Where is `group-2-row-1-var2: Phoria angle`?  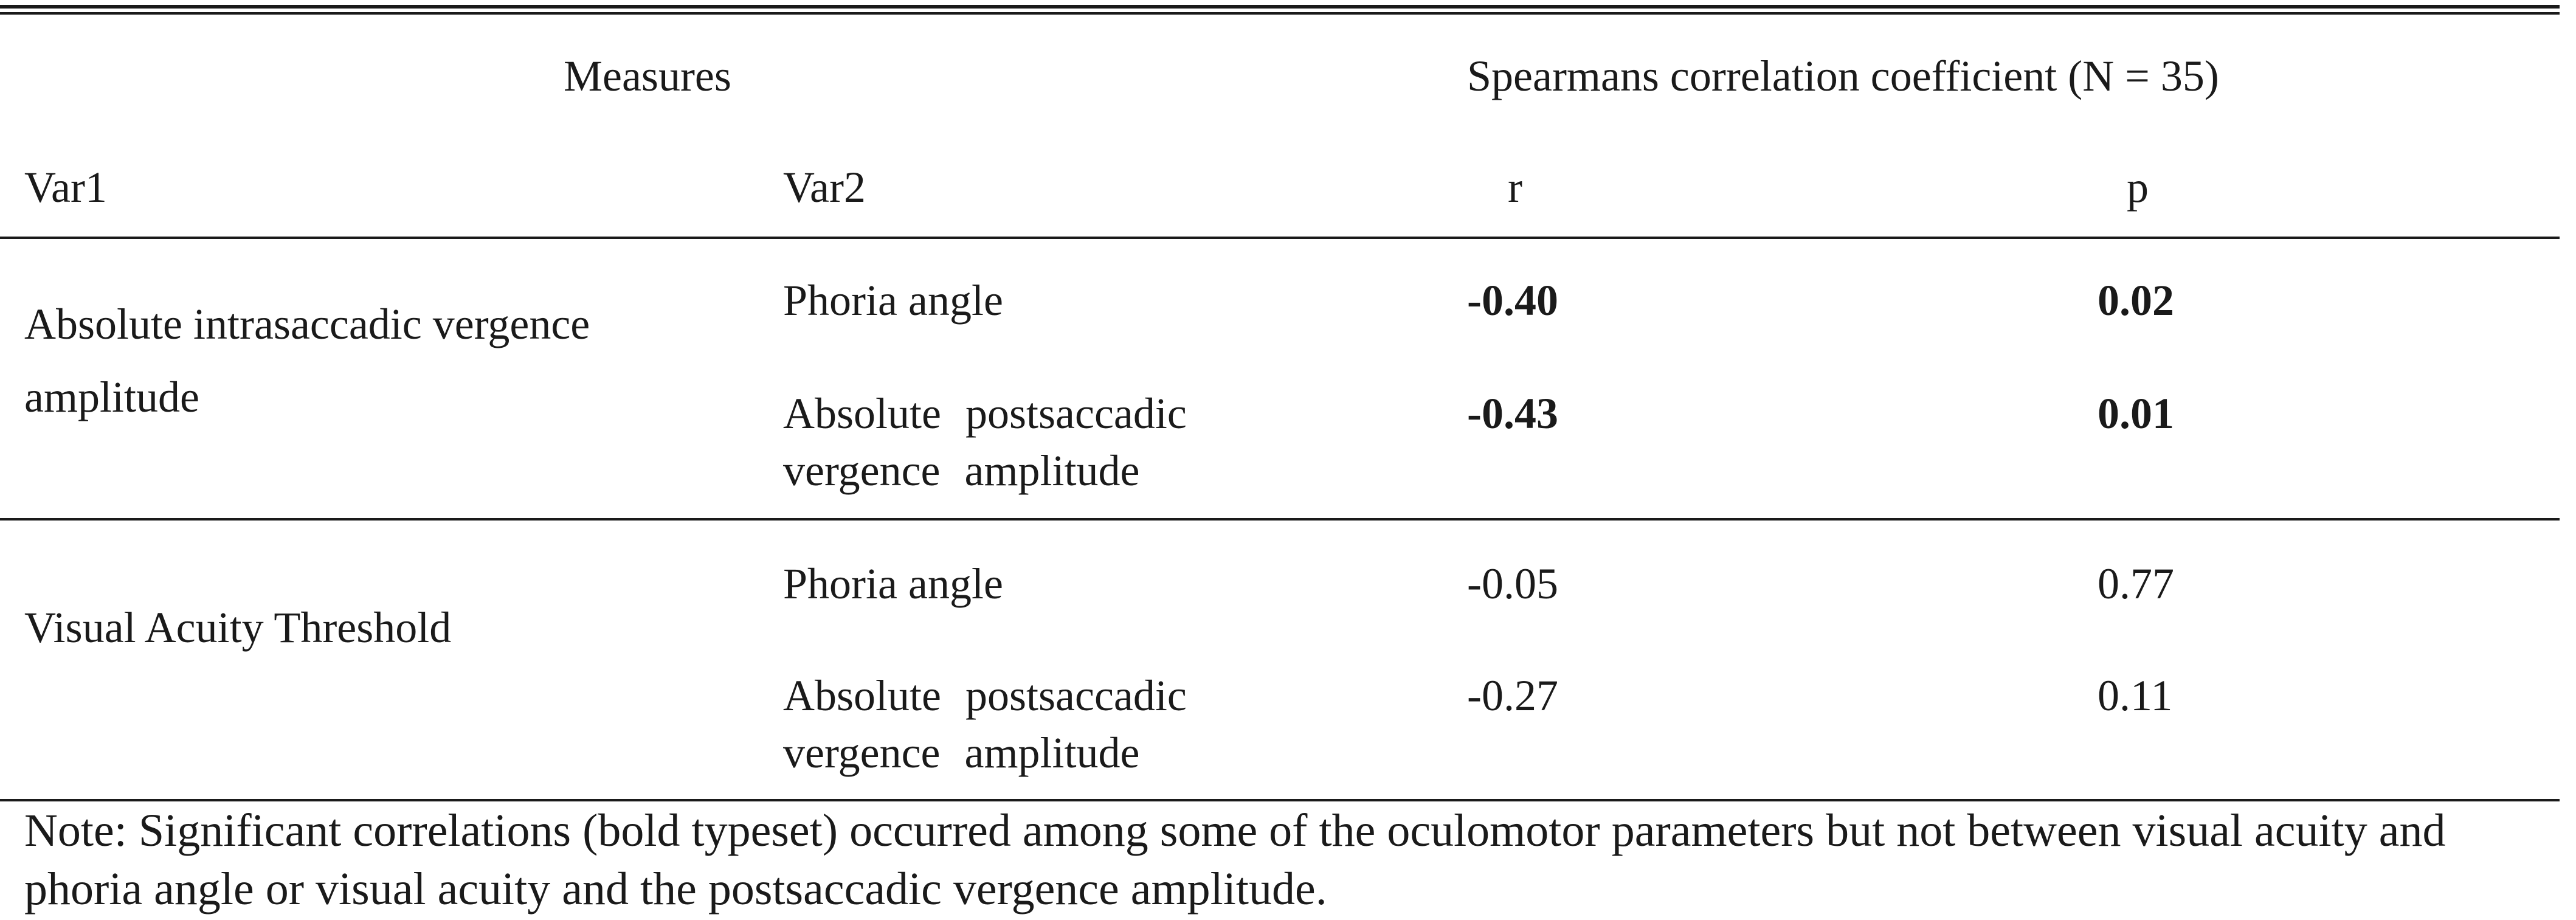
group-2-row-1-var2: Phoria angle is located at coordinates (893, 583).